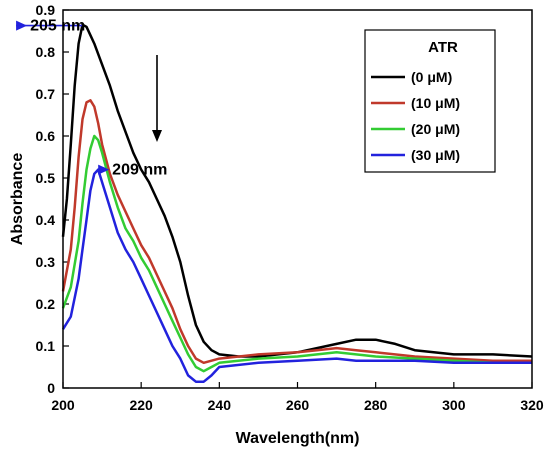  I want to click on legend-box, so click(430, 101).